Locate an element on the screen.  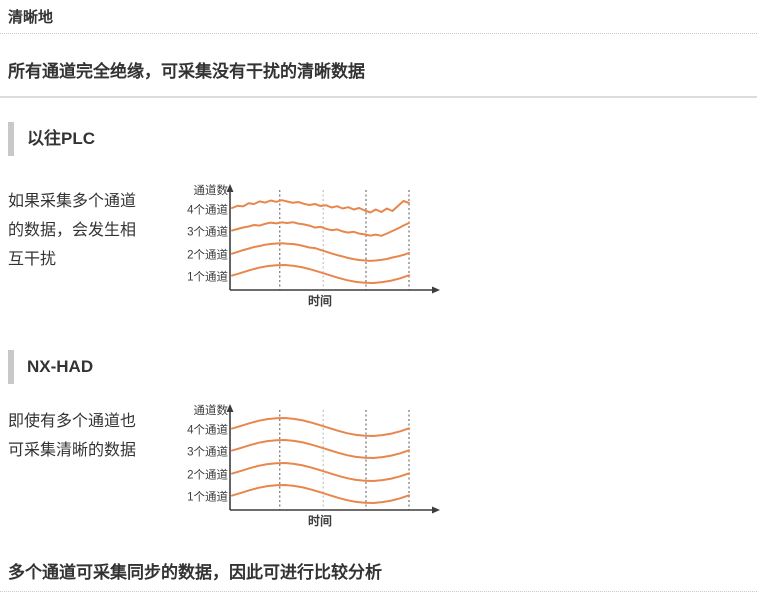
solid-divider is located at coordinates (378, 97).